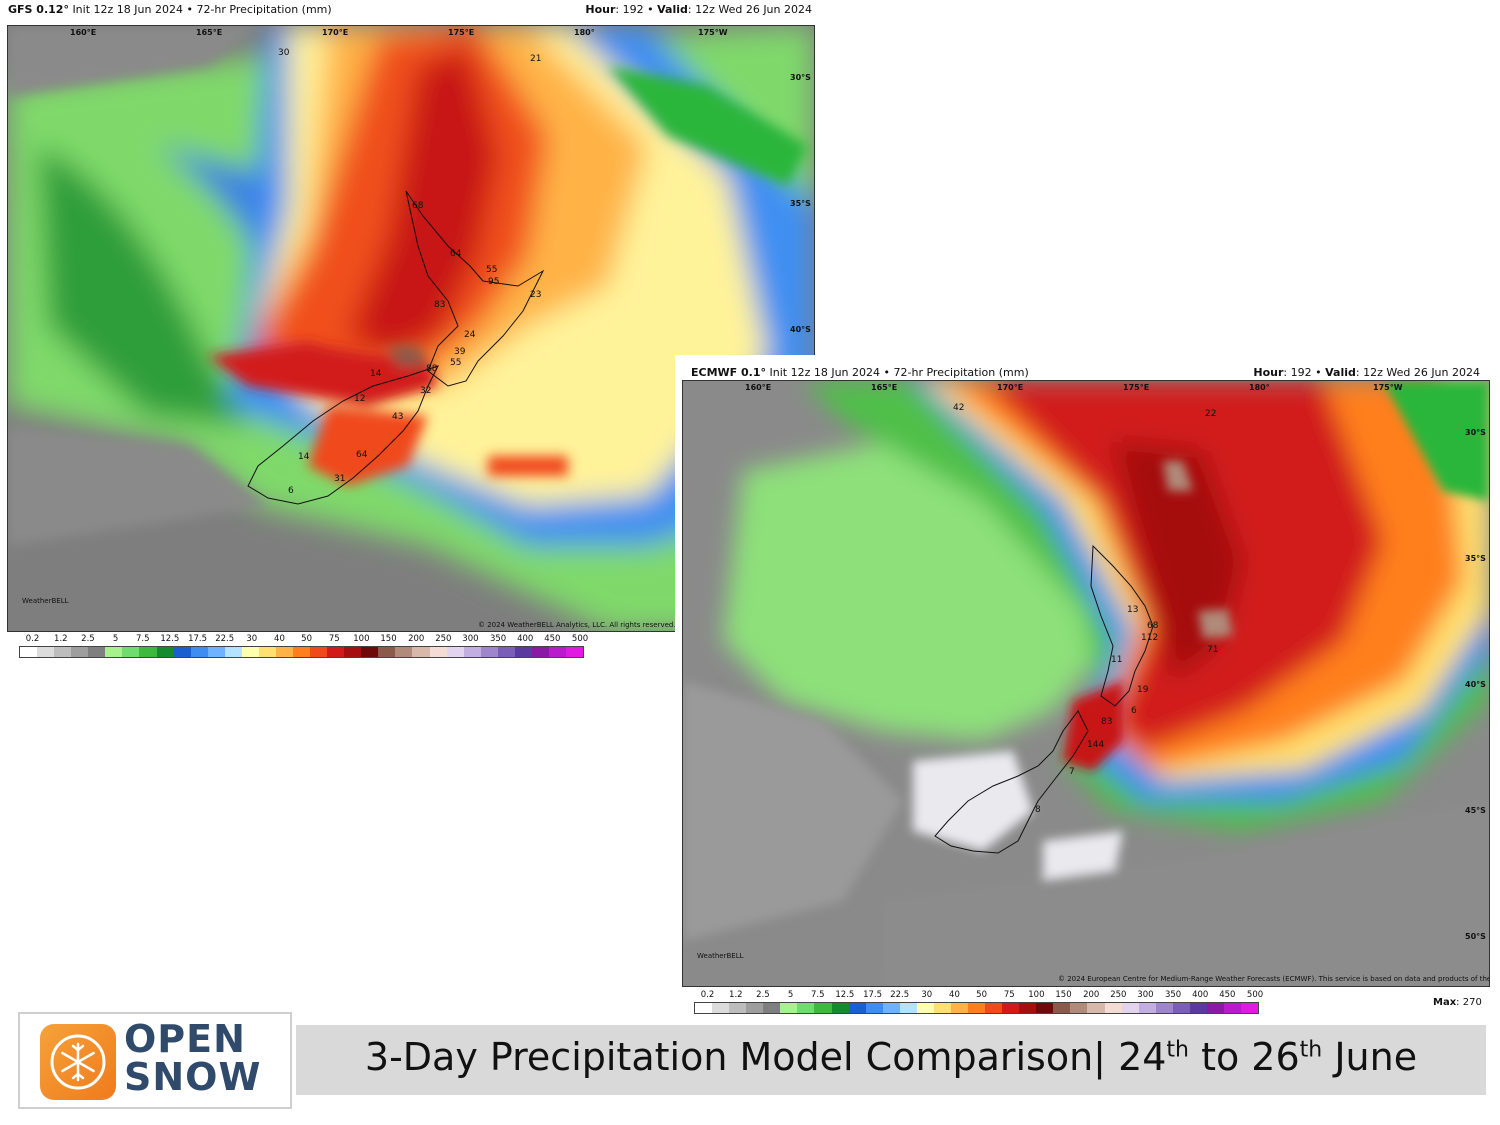 This screenshot has width=1500, height=1125. I want to click on ecmwf-scale-tick: 7.5, so click(817, 995).